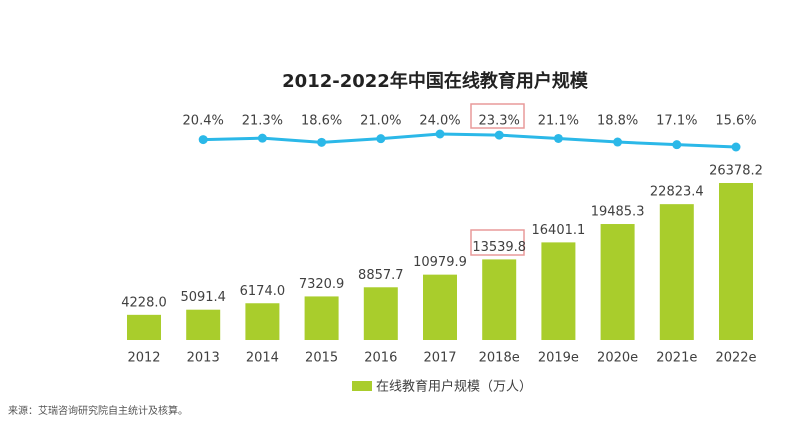  I want to click on x-tick-label: 2017, so click(439, 358).